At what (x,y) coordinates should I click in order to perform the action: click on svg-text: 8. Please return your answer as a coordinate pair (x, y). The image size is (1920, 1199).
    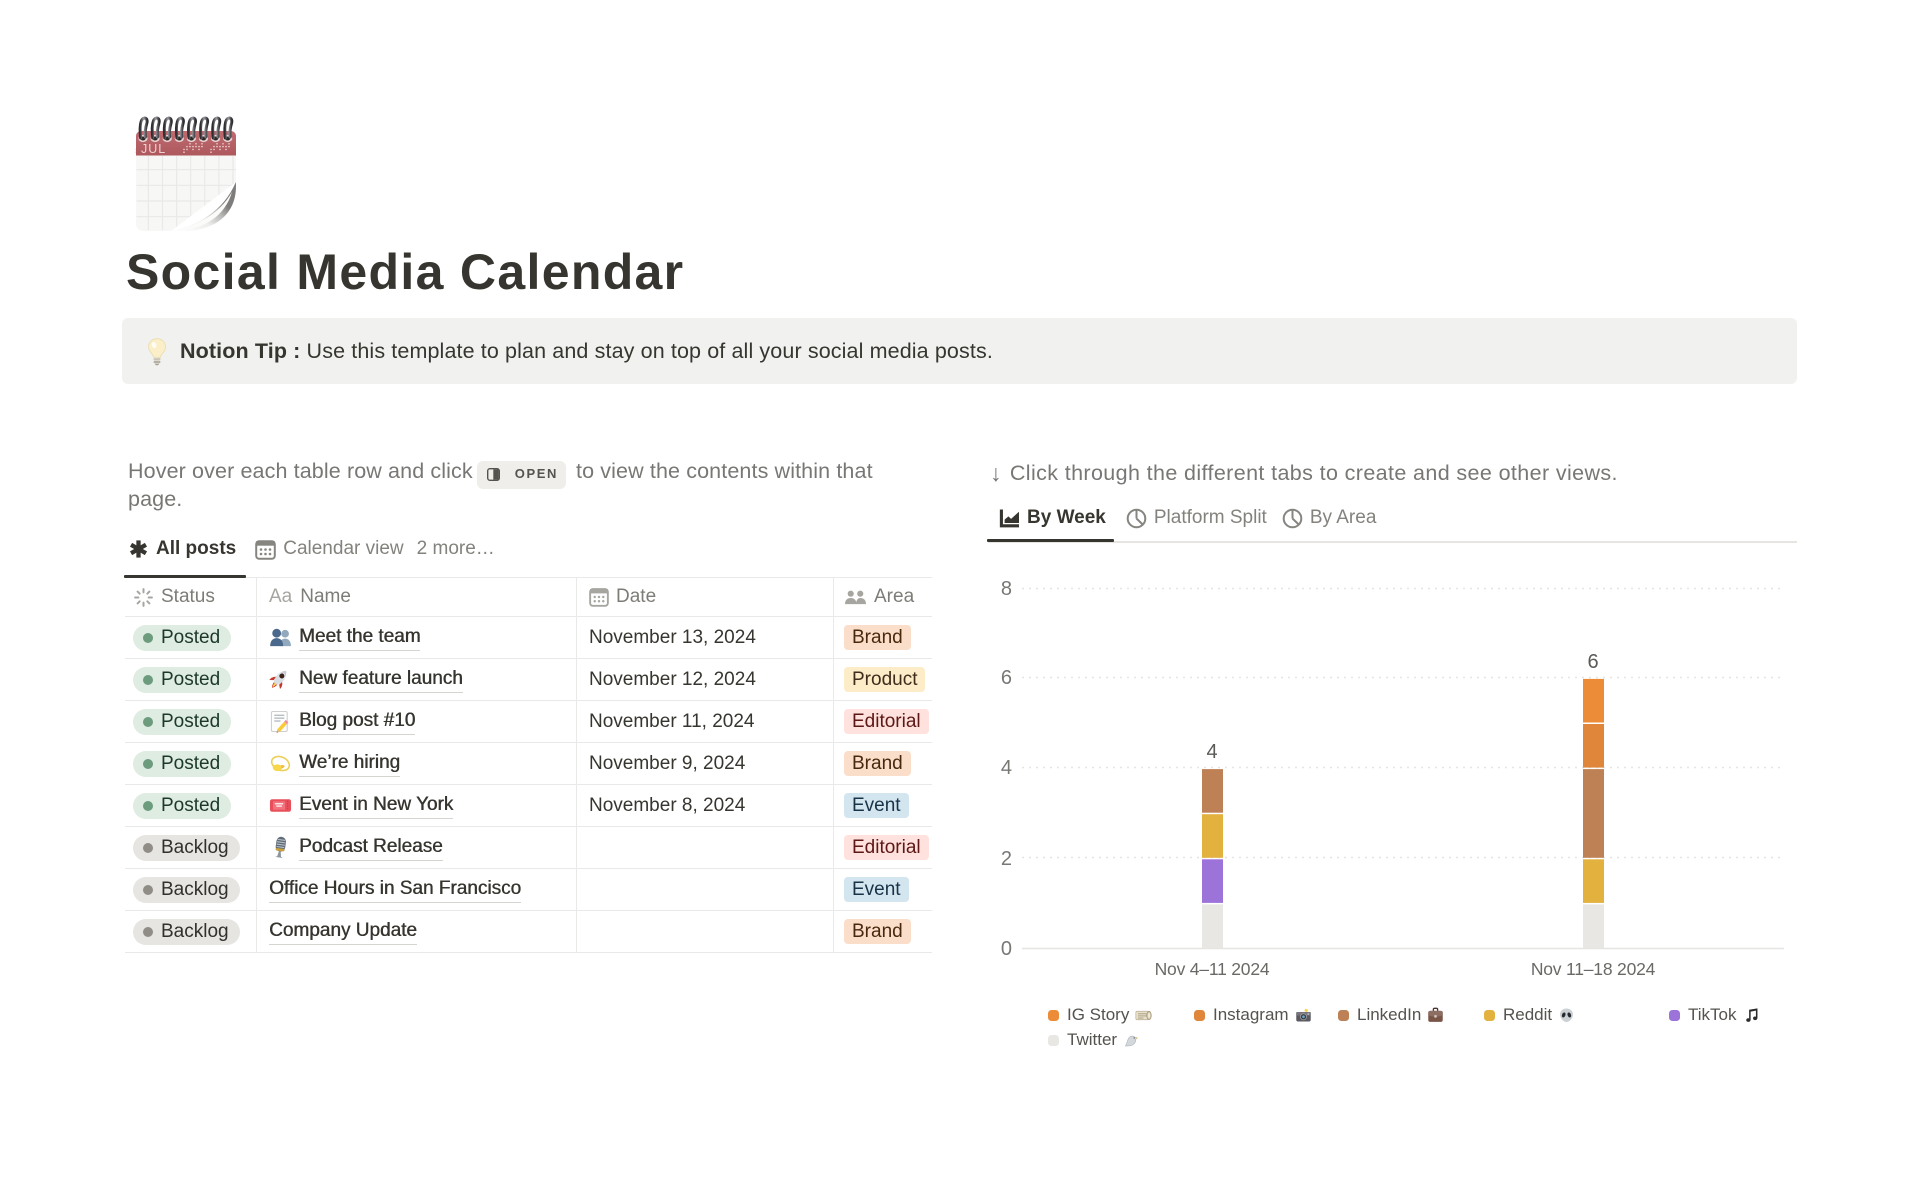
    Looking at the image, I should click on (1006, 589).